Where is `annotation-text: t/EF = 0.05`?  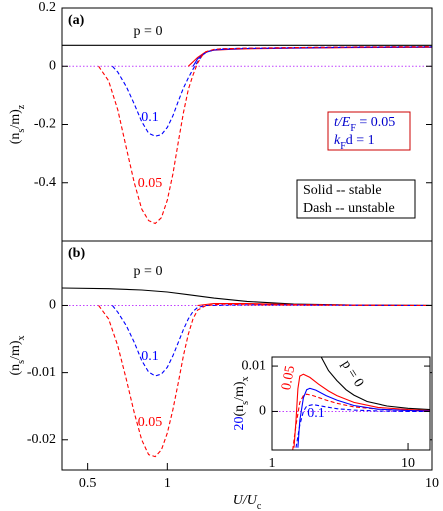 annotation-text: t/EF = 0.05 is located at coordinates (364, 124).